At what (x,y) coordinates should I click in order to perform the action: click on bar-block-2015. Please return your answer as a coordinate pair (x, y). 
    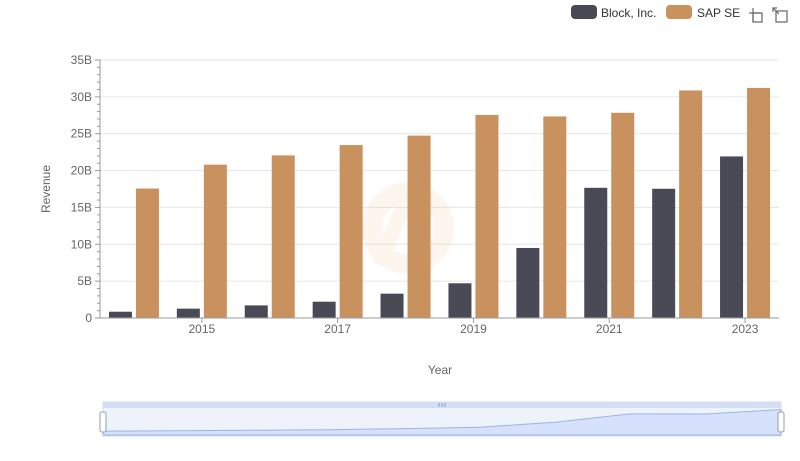
    Looking at the image, I should click on (188, 313).